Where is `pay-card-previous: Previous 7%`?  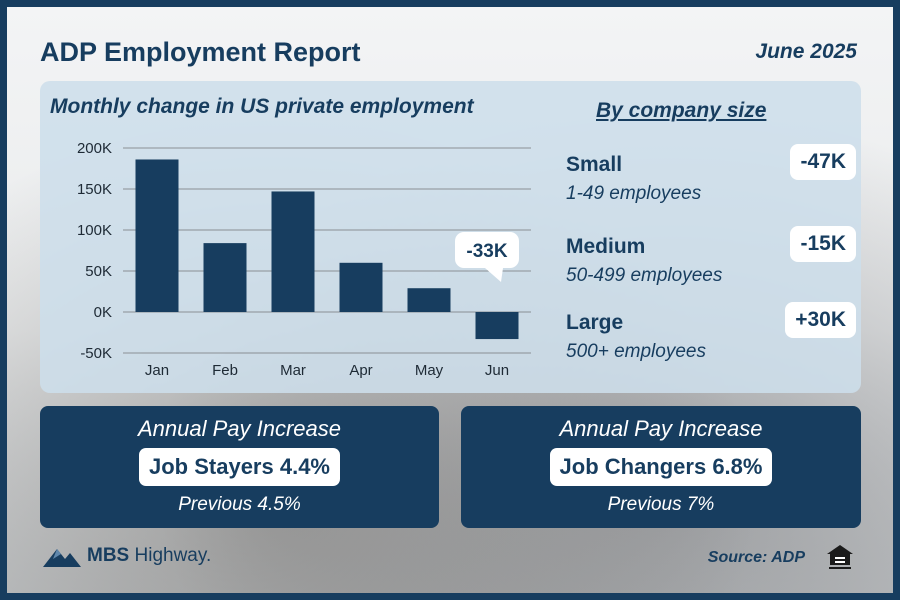 pay-card-previous: Previous 7% is located at coordinates (661, 504).